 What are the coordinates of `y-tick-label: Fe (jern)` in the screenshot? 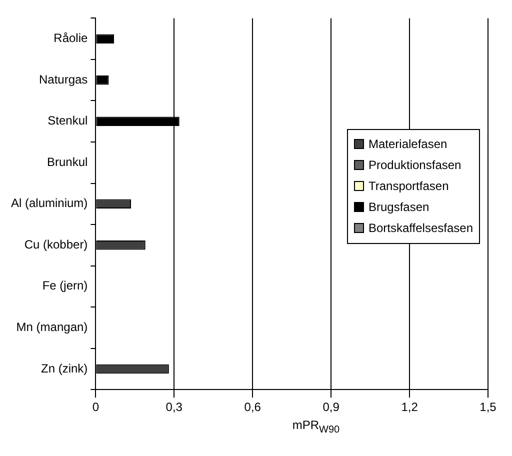 It's located at (65, 285).